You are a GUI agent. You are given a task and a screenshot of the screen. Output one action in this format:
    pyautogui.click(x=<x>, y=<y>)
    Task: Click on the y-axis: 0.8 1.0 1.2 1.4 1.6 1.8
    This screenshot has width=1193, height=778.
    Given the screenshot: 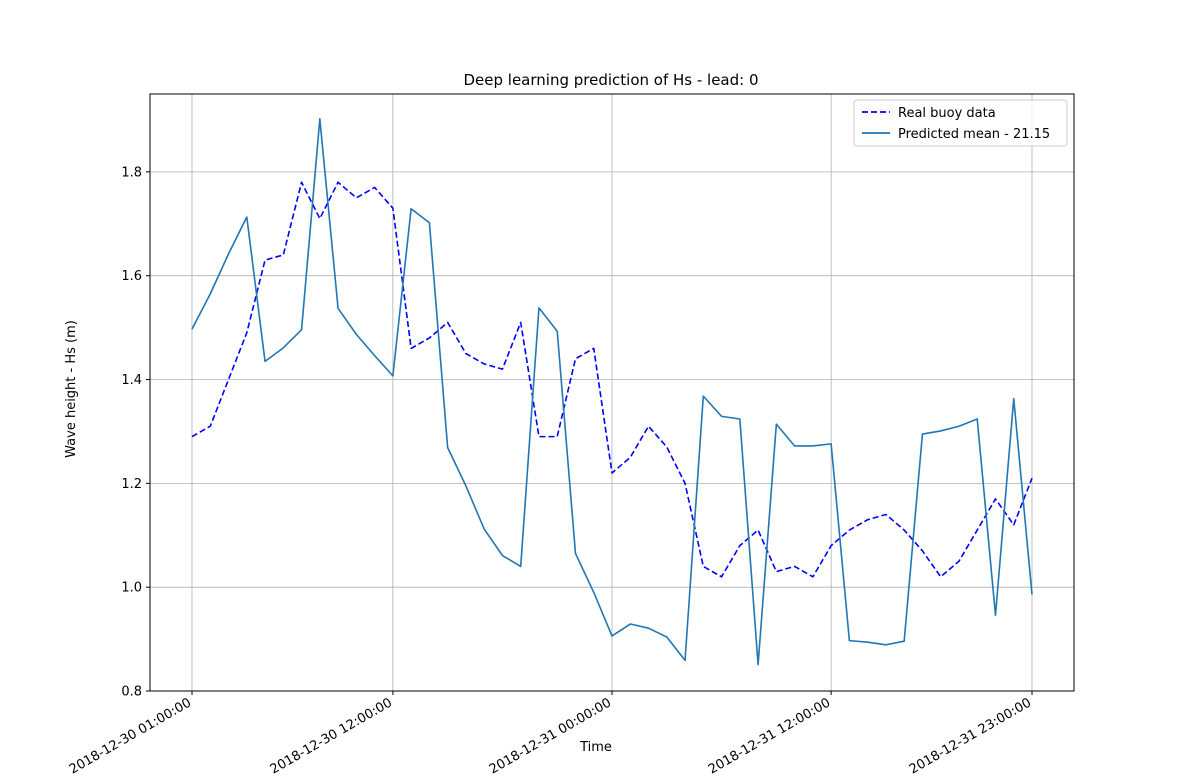 What is the action you would take?
    pyautogui.click(x=135, y=432)
    